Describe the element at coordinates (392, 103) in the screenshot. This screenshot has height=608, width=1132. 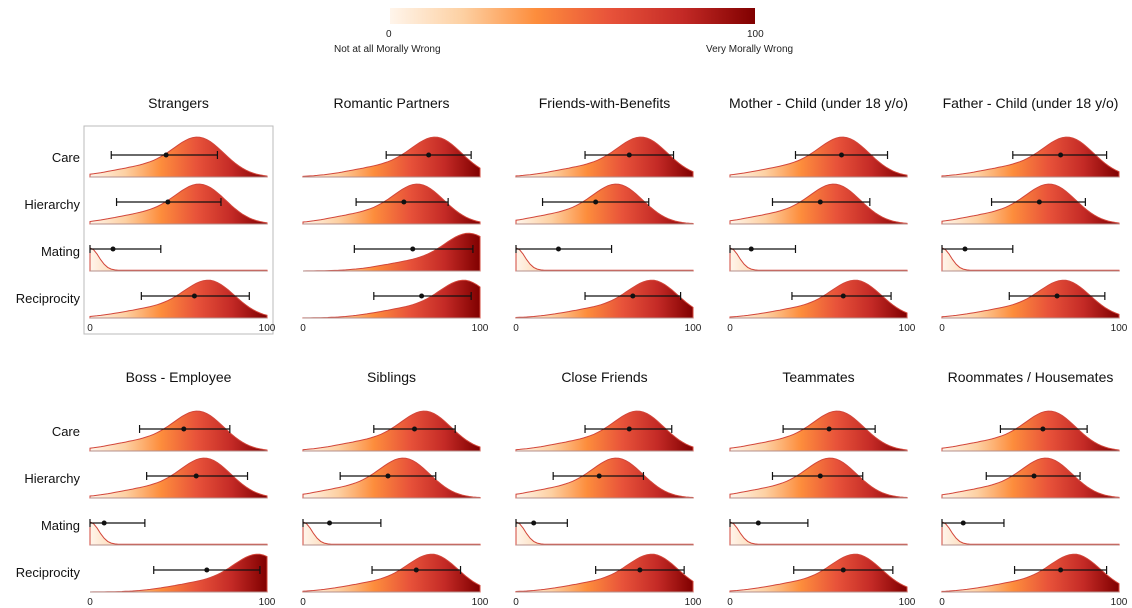
I see `panel-title: Romantic Partners` at that location.